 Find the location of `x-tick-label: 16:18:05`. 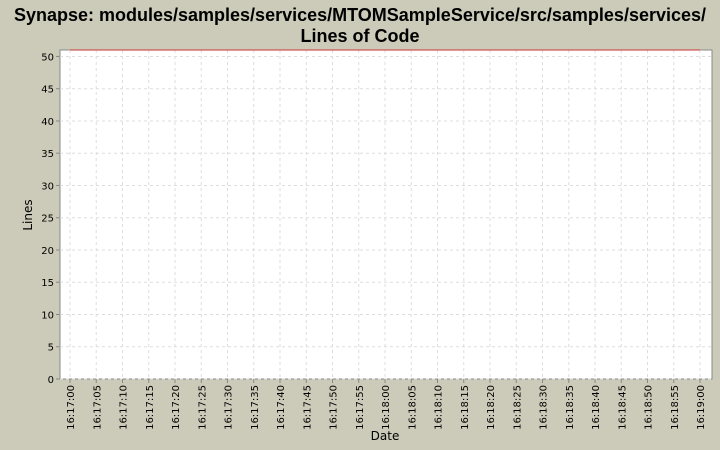

x-tick-label: 16:18:05 is located at coordinates (412, 407).